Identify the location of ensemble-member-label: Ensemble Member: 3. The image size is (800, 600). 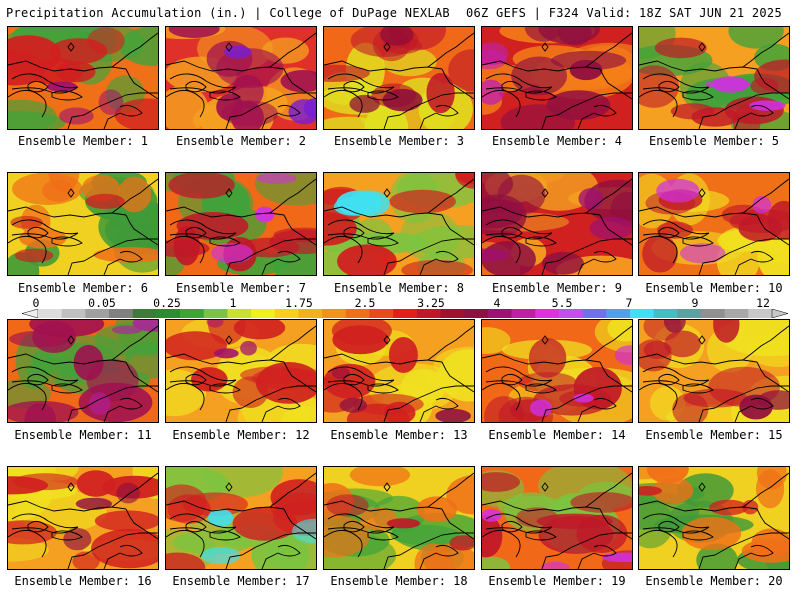
(399, 141).